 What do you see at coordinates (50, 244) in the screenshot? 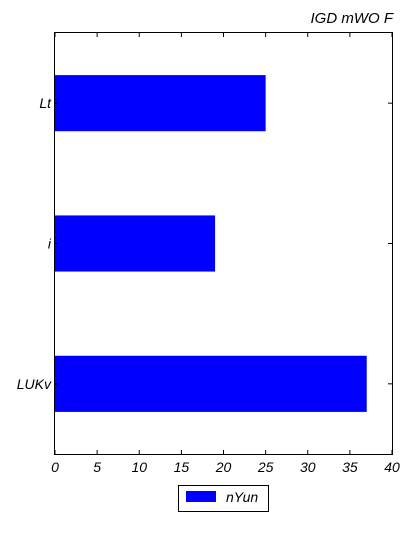
I see `y-tick-label: i` at bounding box center [50, 244].